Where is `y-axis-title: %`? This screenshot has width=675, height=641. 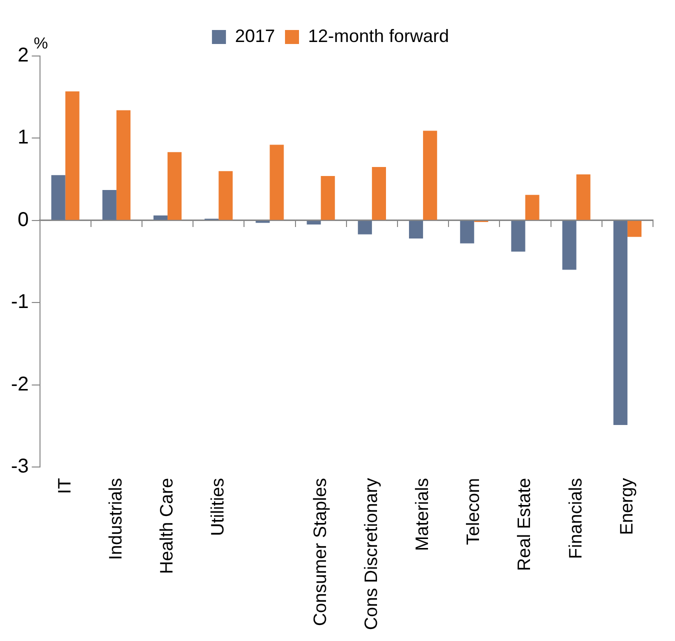 y-axis-title: % is located at coordinates (41, 43).